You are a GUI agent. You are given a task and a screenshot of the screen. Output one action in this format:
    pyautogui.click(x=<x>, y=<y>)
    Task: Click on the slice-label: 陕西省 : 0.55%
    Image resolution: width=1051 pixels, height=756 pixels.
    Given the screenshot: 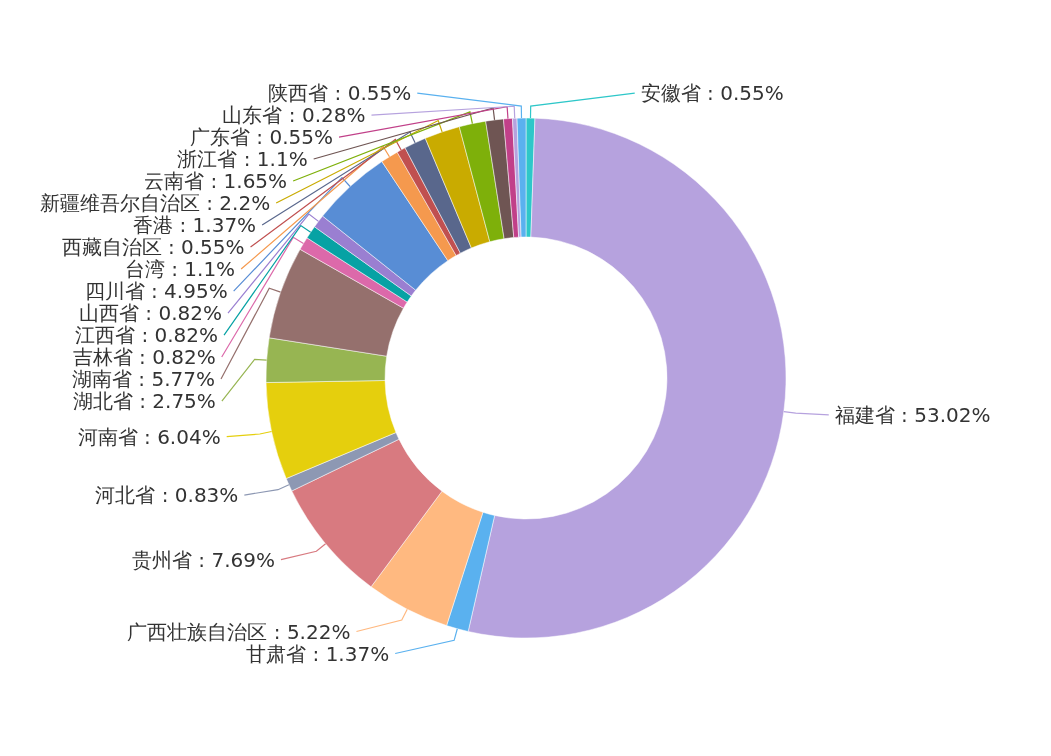 What is the action you would take?
    pyautogui.click(x=340, y=93)
    